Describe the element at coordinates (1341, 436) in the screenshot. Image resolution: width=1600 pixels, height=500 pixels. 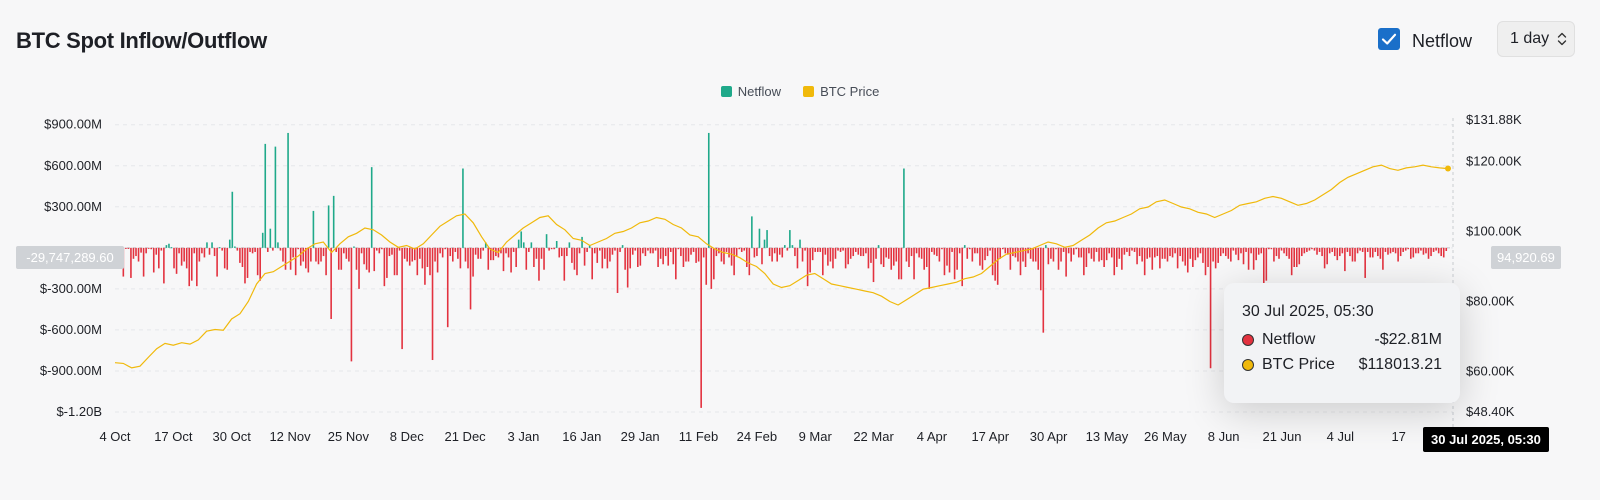
I see `x-tick-label: 4 Jul` at that location.